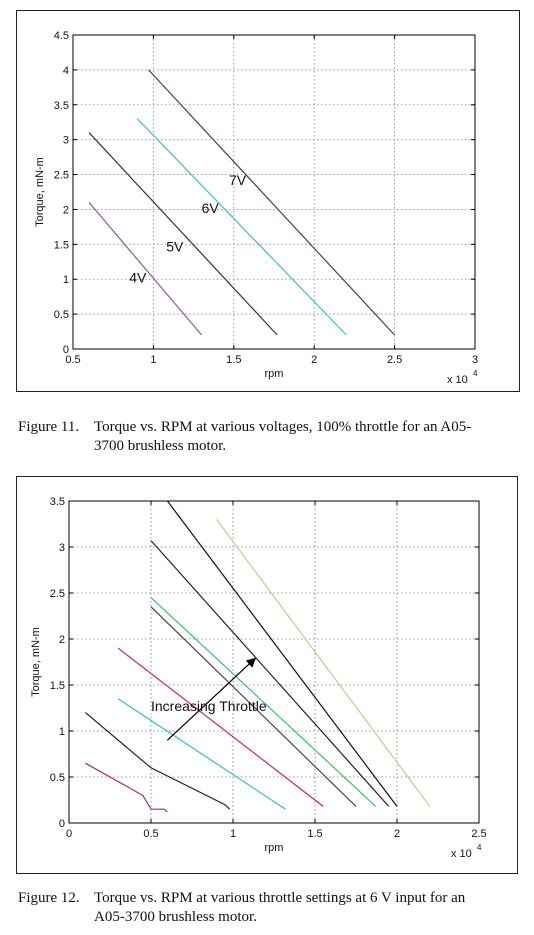 This screenshot has height=935, width=534. What do you see at coordinates (238, 180) in the screenshot?
I see `series-label-7v: 7V` at bounding box center [238, 180].